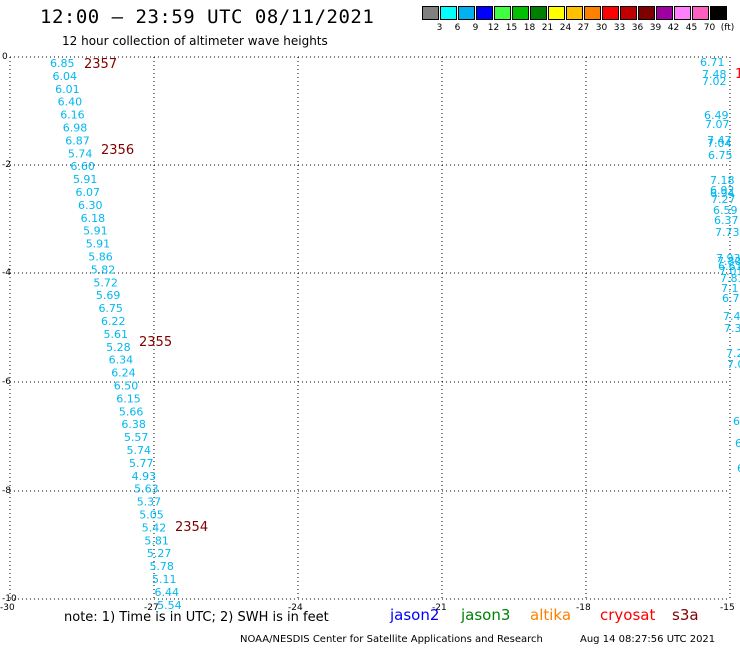  Describe the element at coordinates (67, 89) in the screenshot. I see `wave-height-value: 6.01` at that location.